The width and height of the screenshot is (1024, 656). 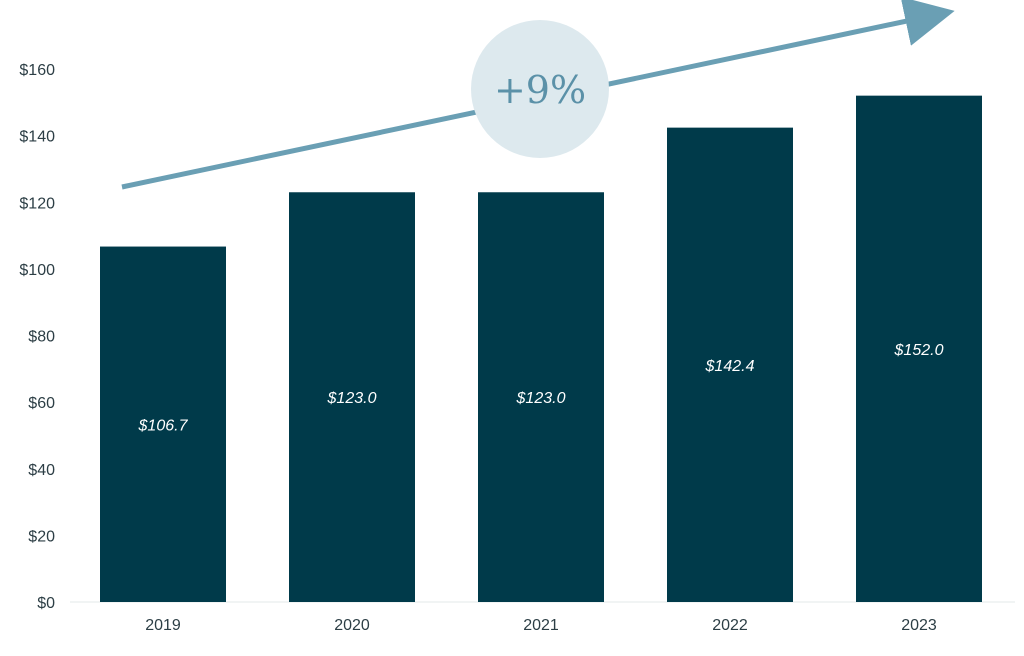 I want to click on bar-2019, so click(x=163, y=424).